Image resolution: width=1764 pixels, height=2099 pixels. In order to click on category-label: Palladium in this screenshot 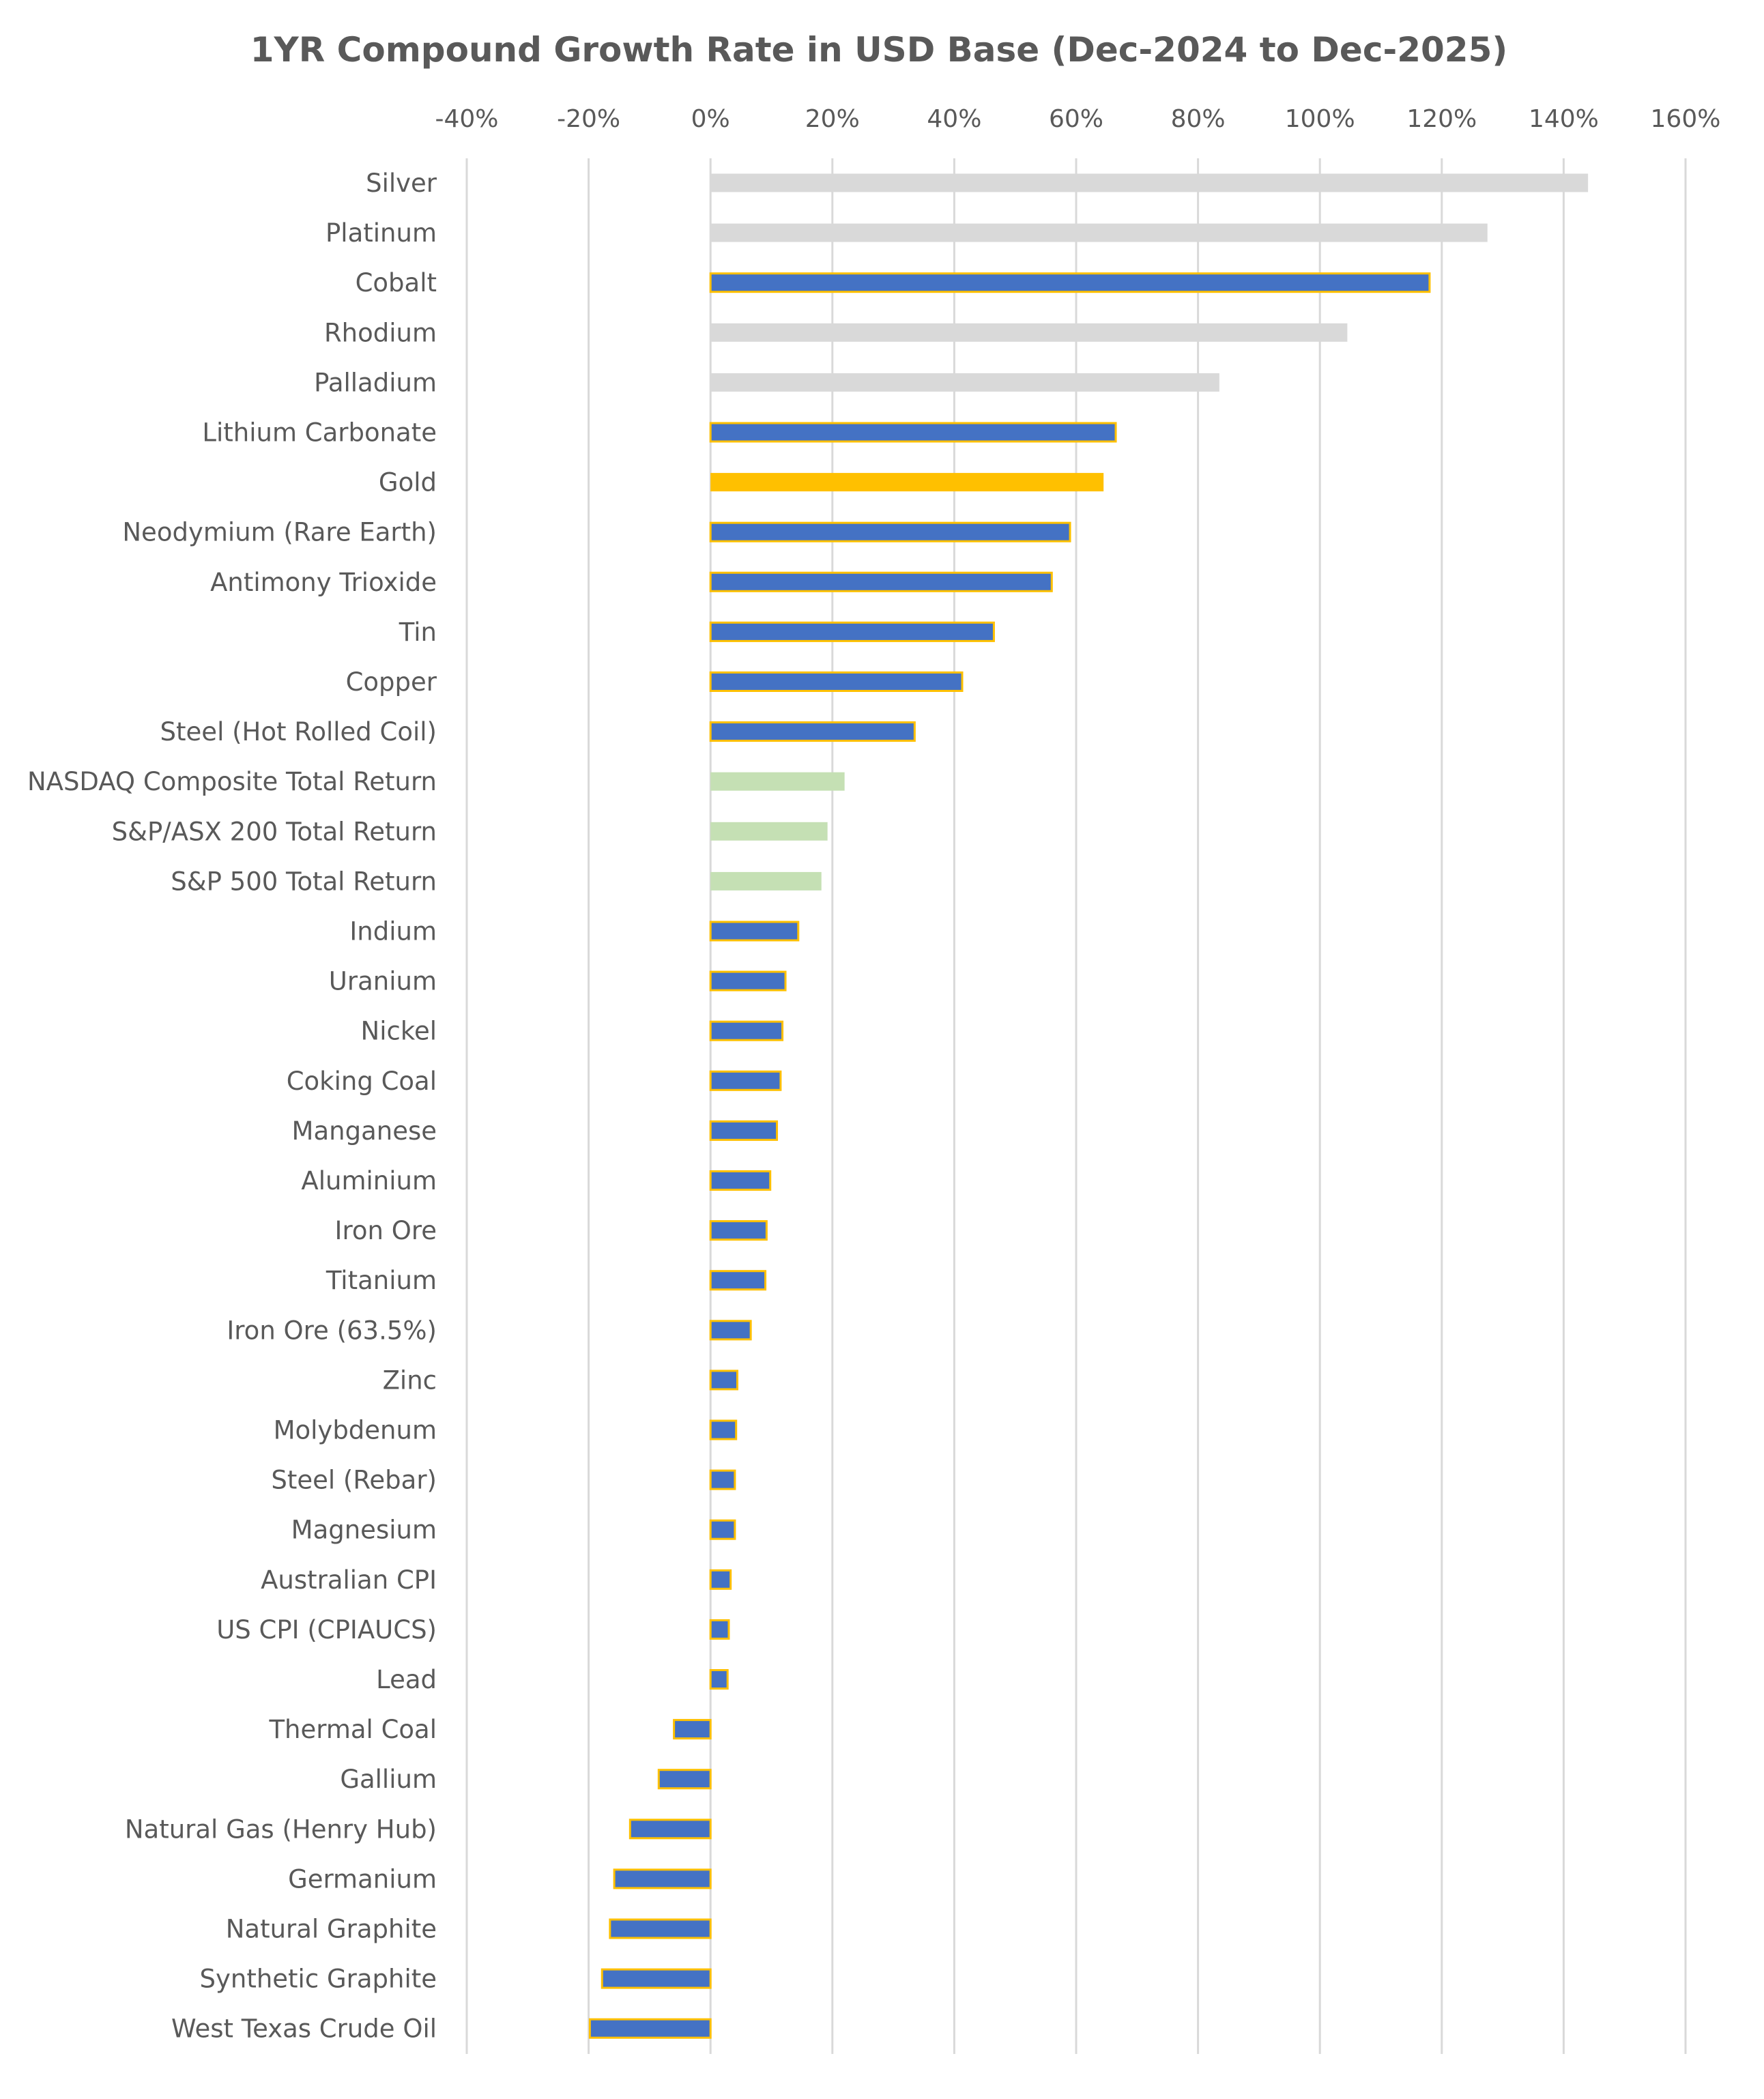, I will do `click(375, 383)`.